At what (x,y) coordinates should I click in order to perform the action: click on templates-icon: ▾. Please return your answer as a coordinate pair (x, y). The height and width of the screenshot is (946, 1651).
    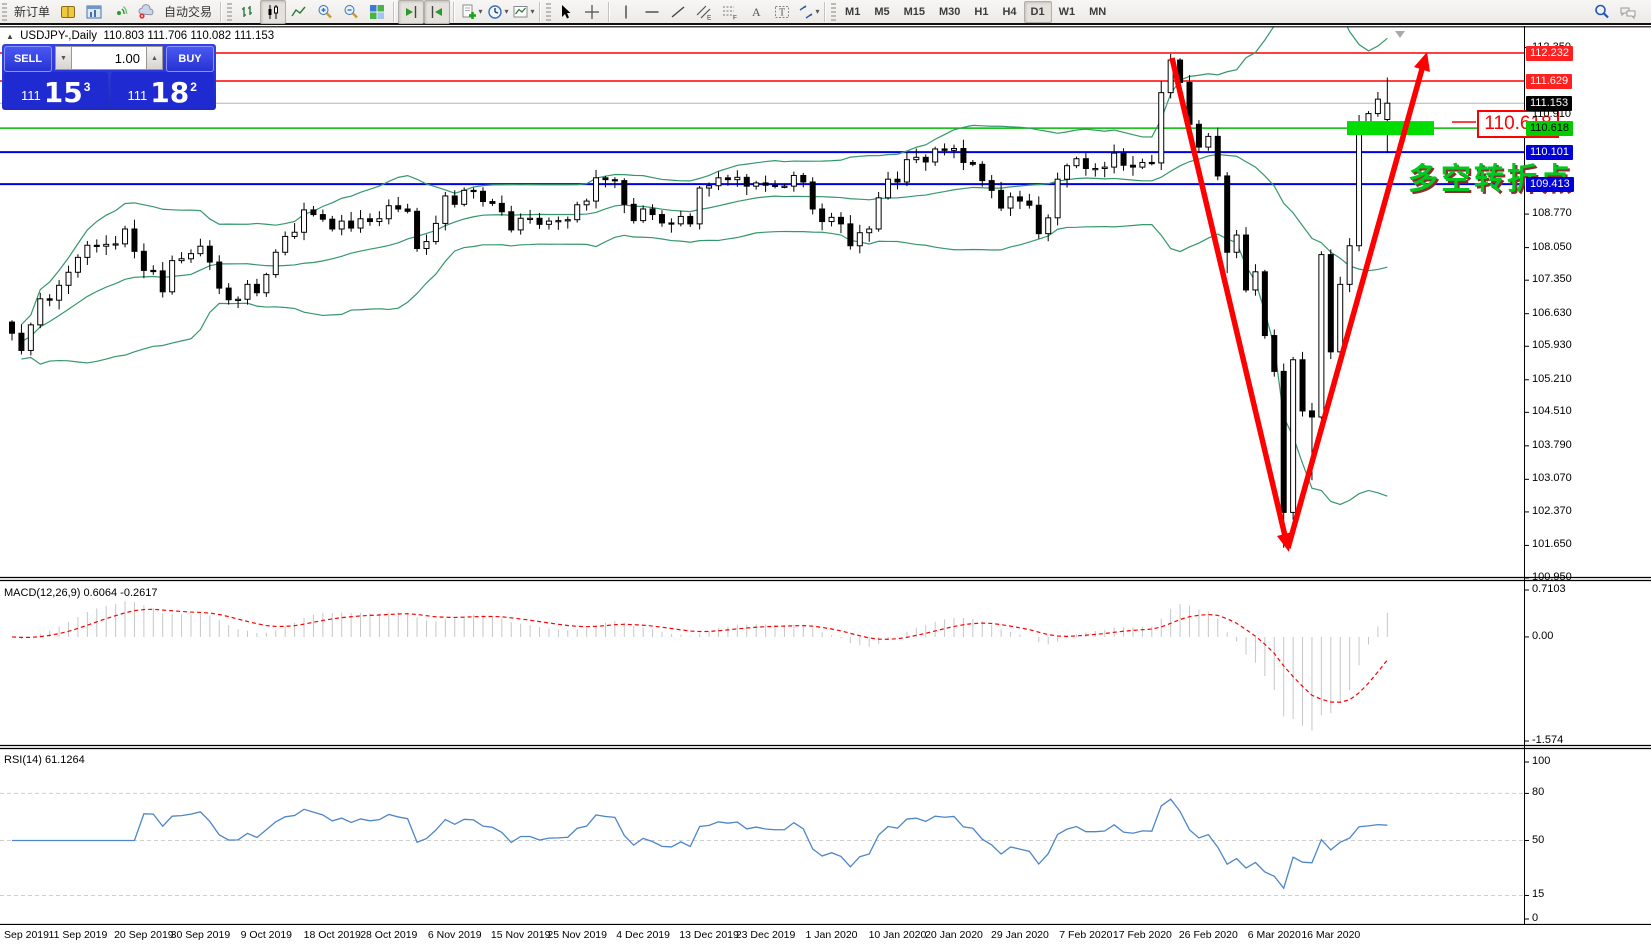
    Looking at the image, I should click on (523, 12).